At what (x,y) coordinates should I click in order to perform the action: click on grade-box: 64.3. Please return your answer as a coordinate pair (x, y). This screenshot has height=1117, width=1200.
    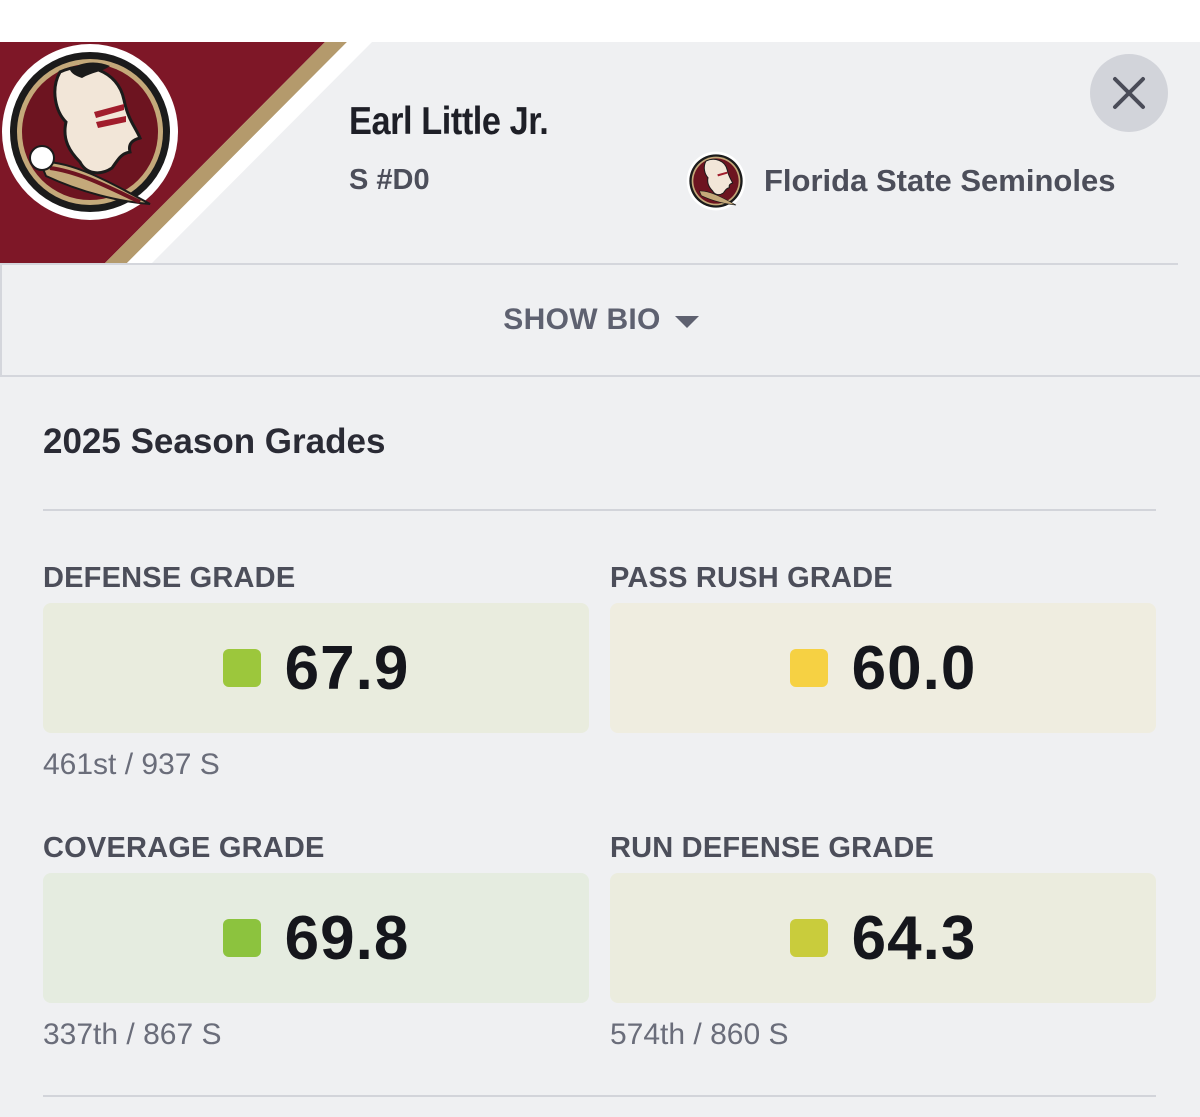
    Looking at the image, I should click on (883, 938).